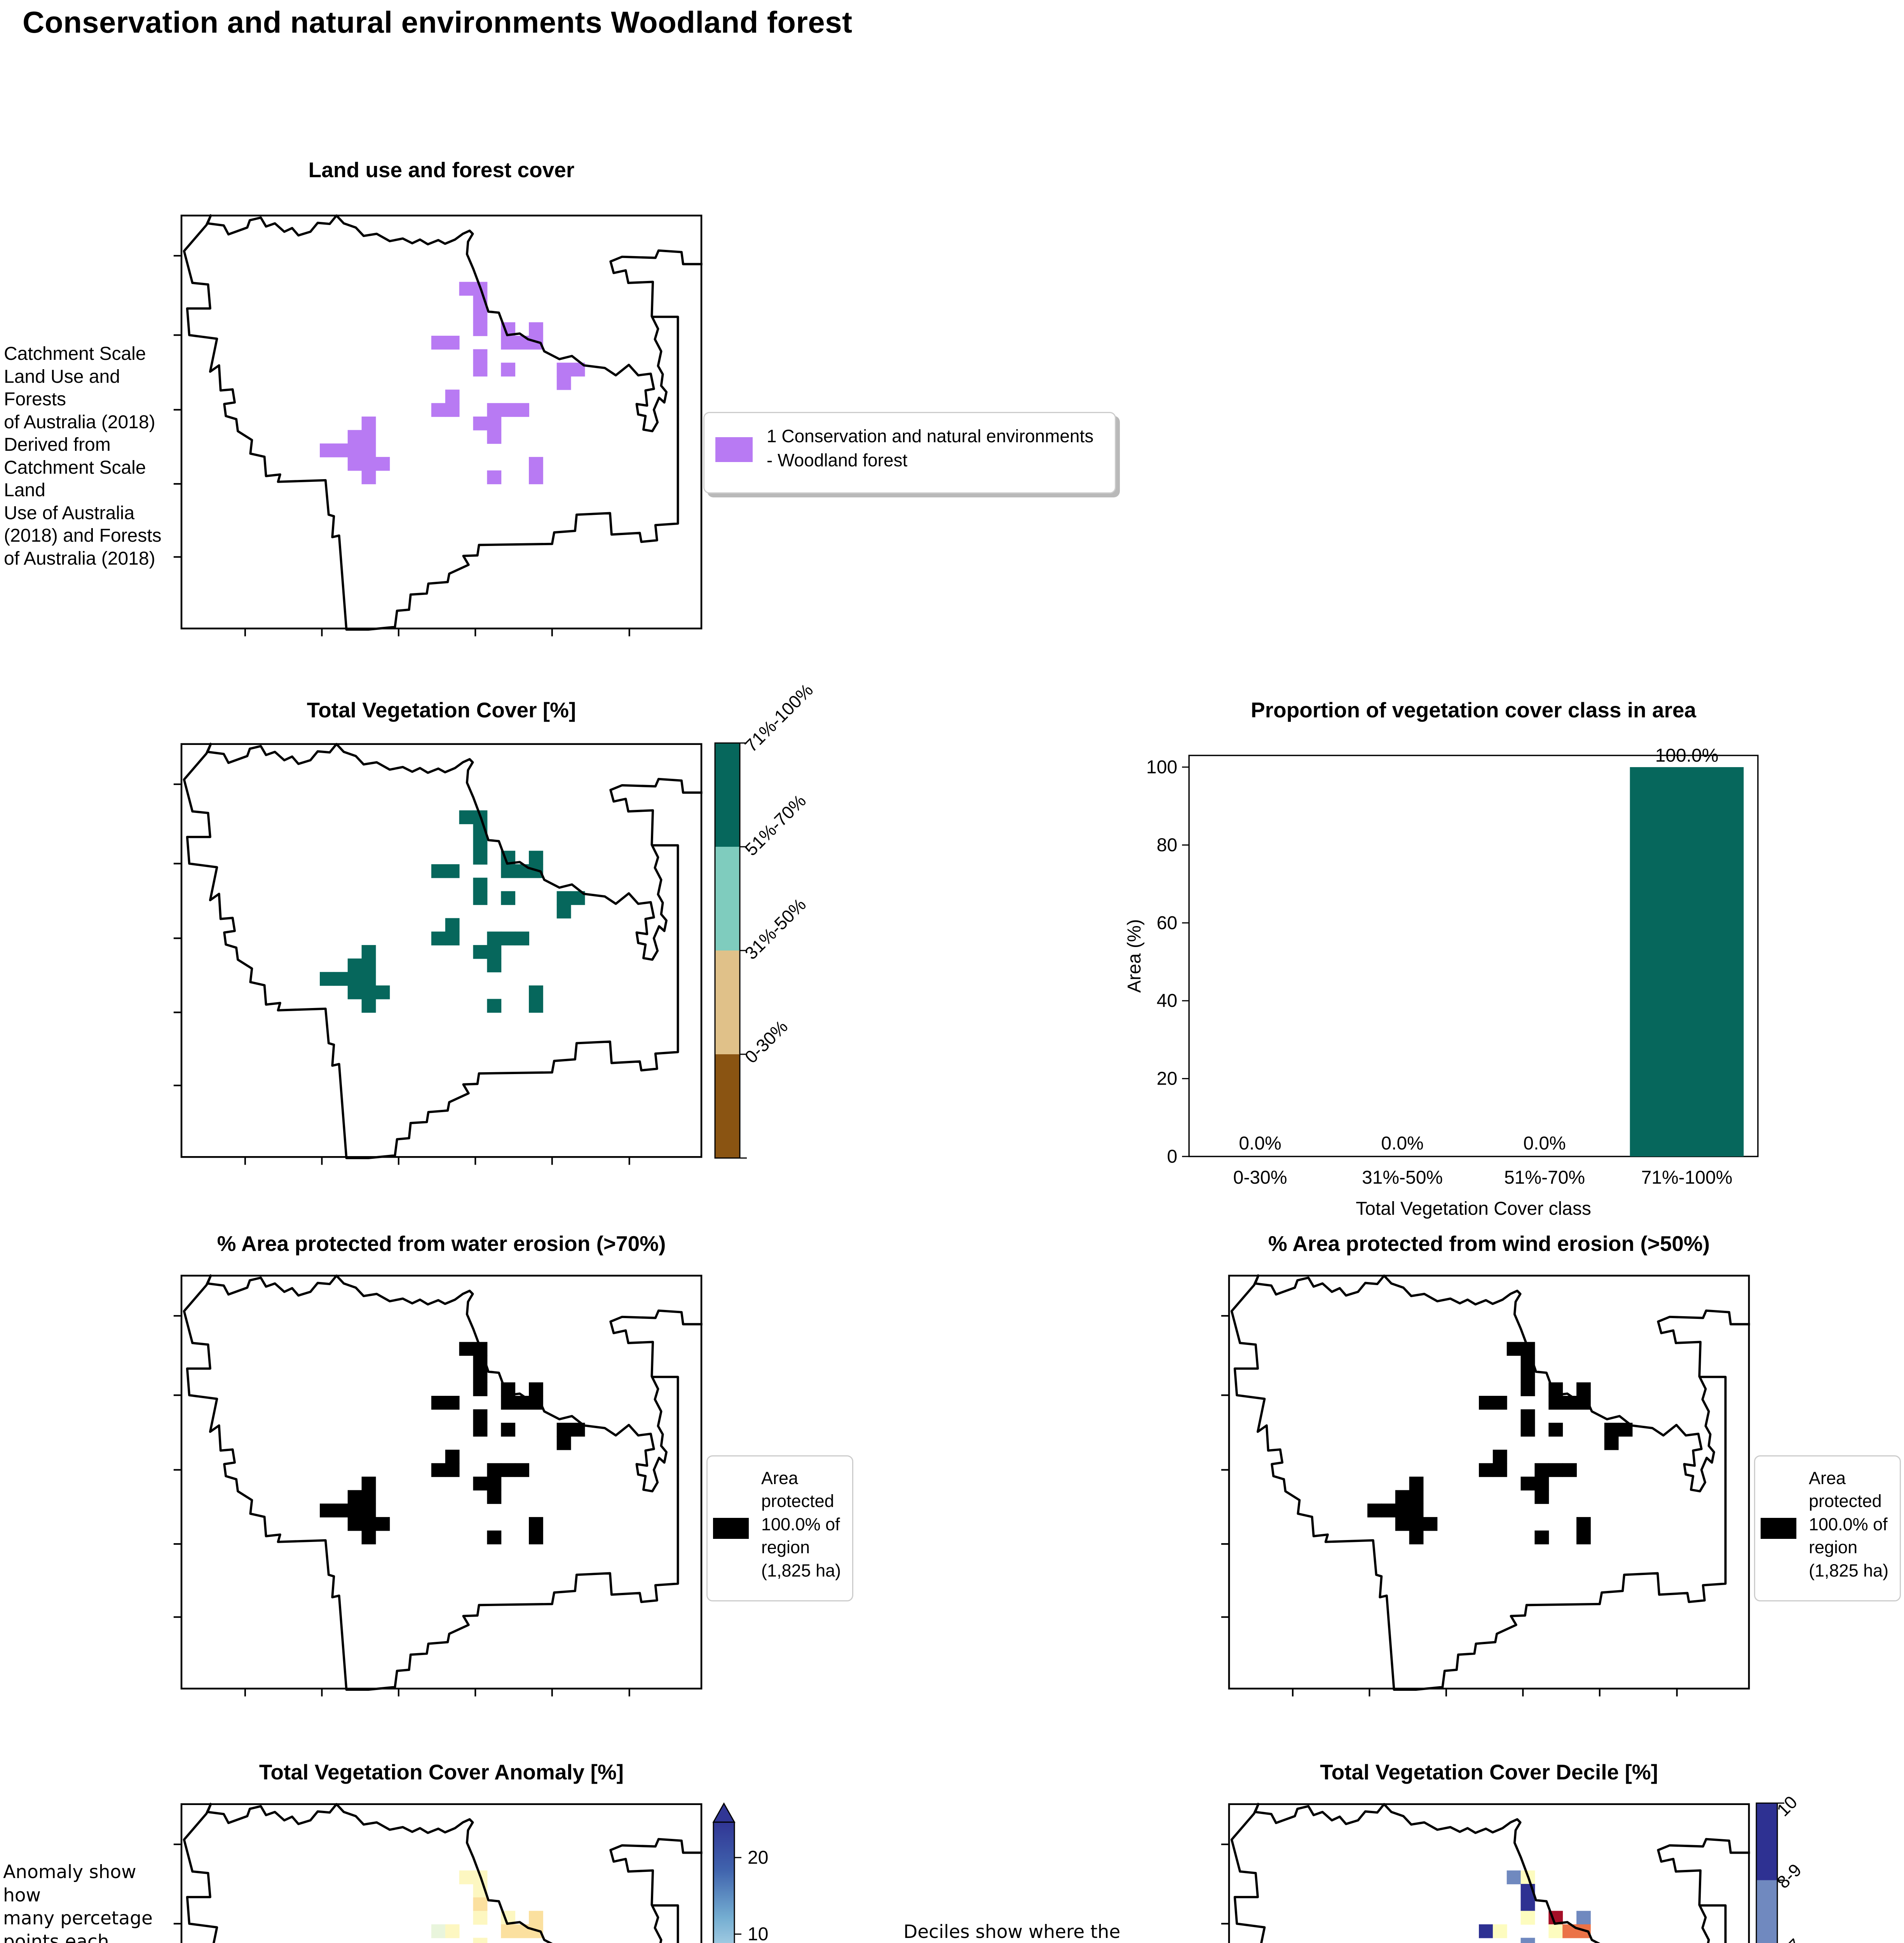  Describe the element at coordinates (1167, 1079) in the screenshot. I see `y-tick-label: 20` at that location.